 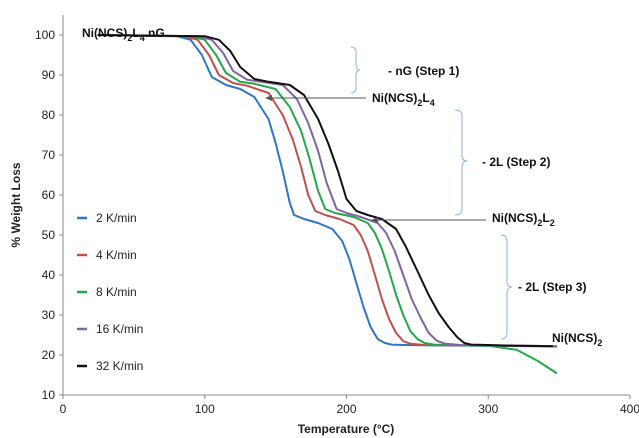 I want to click on x-tick-label: 0, so click(x=63, y=409).